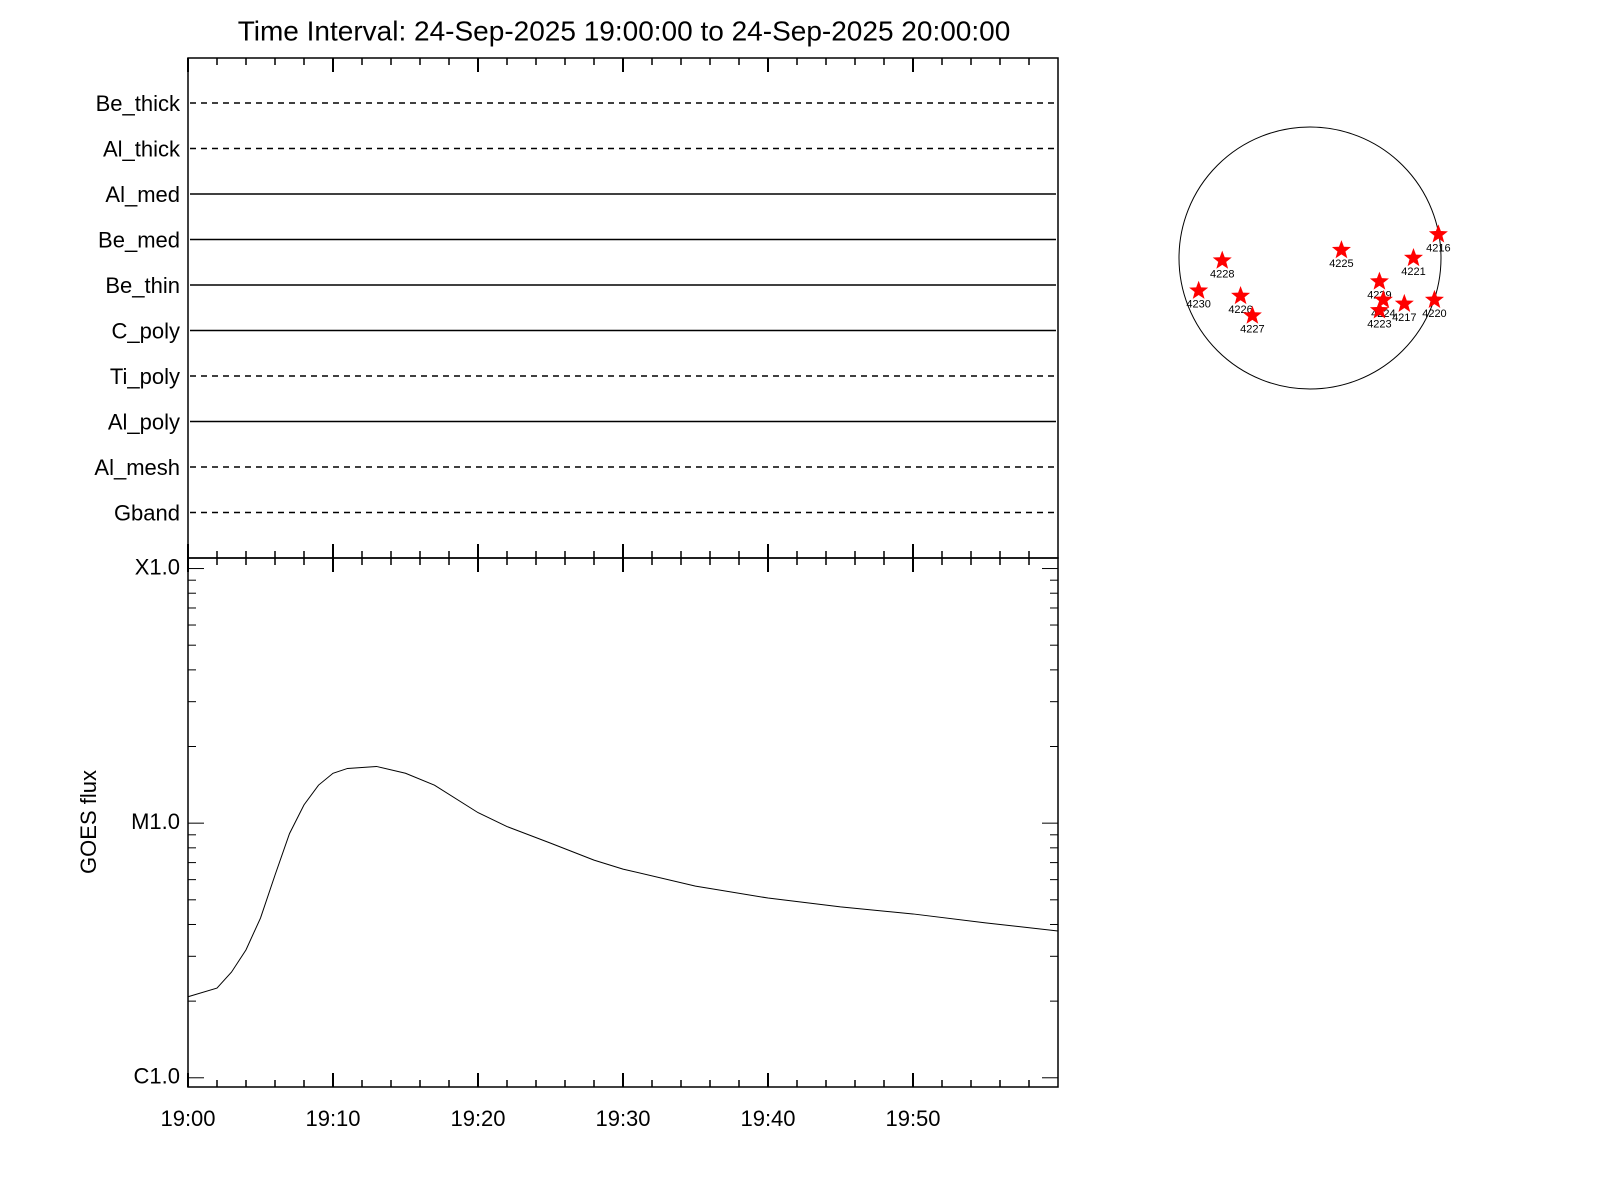 The image size is (1600, 1200). Describe the element at coordinates (155, 821) in the screenshot. I see `y-tick-label: M1.0` at that location.